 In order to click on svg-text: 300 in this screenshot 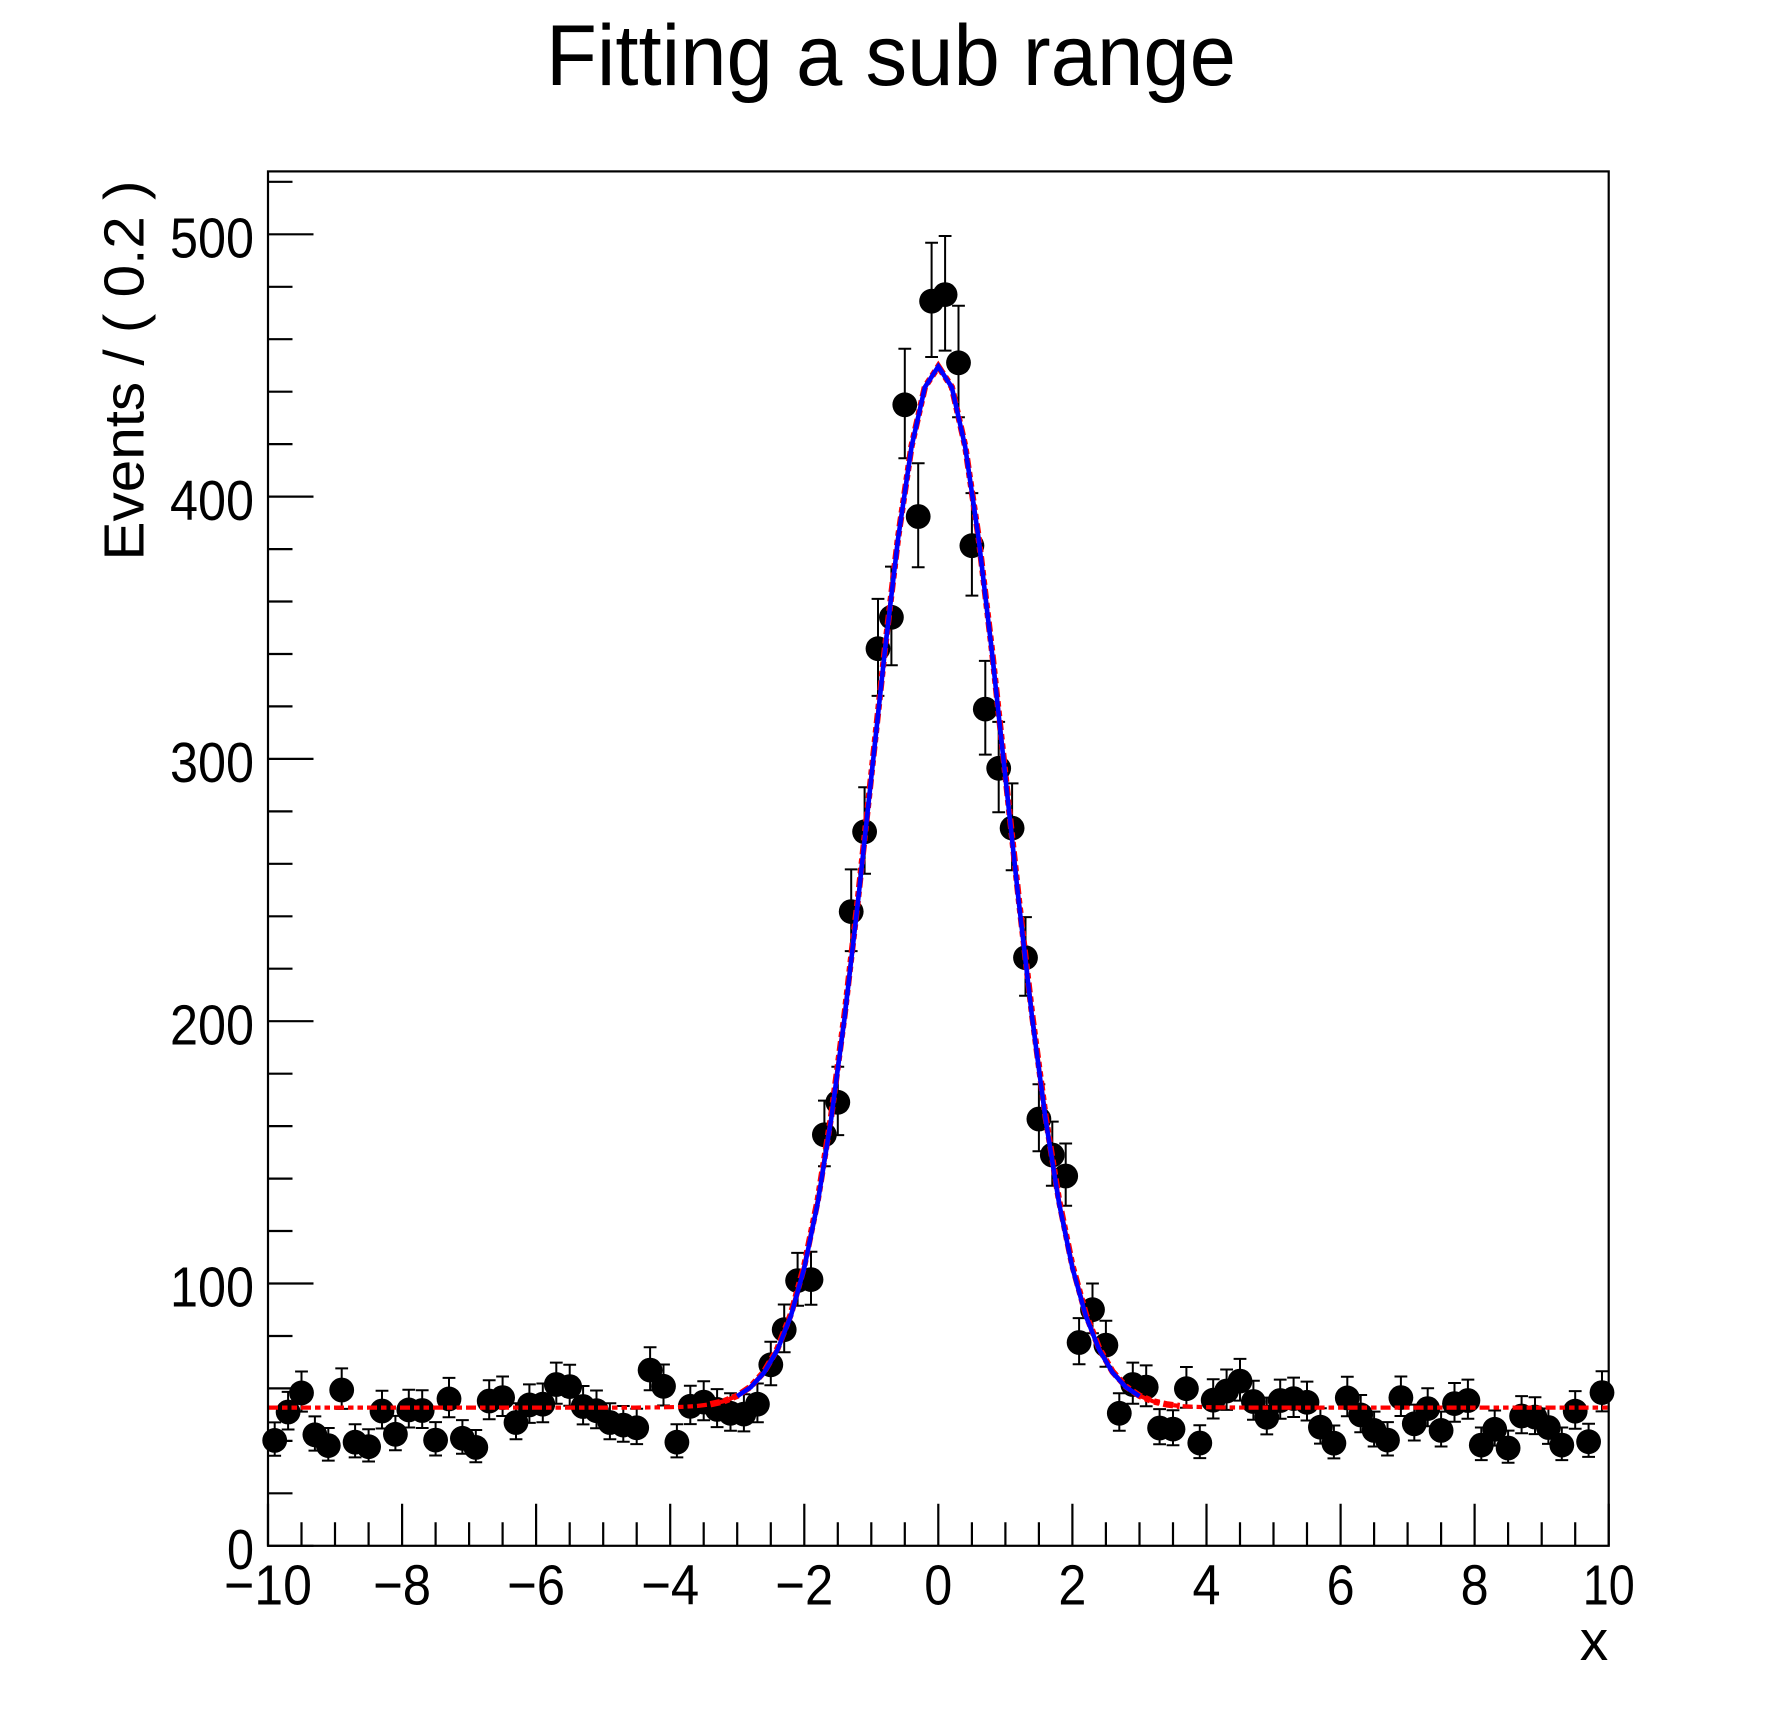, I will do `click(212, 763)`.